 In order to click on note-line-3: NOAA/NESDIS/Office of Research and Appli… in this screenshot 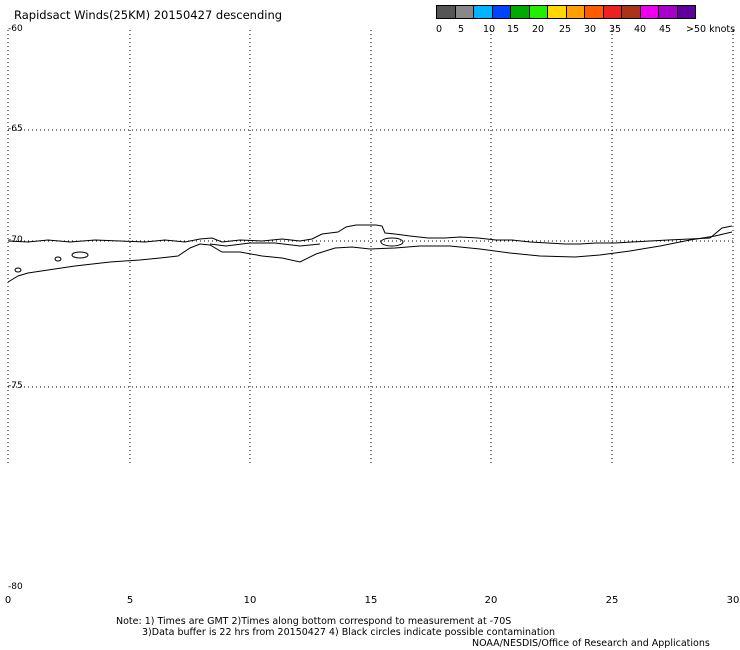, I will do `click(591, 643)`.